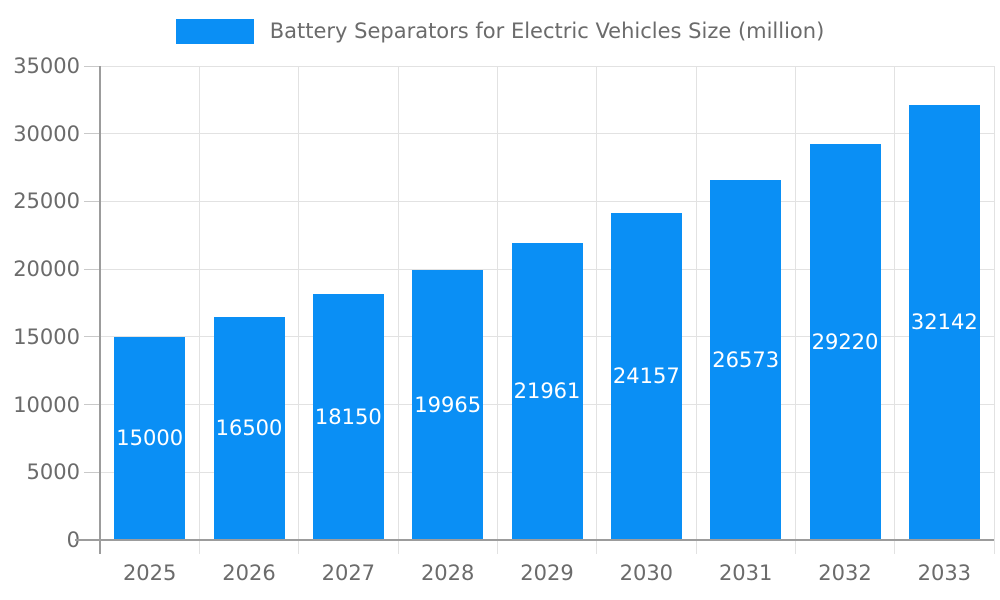 This screenshot has width=1000, height=600. I want to click on x-axis-label: 2029, so click(547, 573).